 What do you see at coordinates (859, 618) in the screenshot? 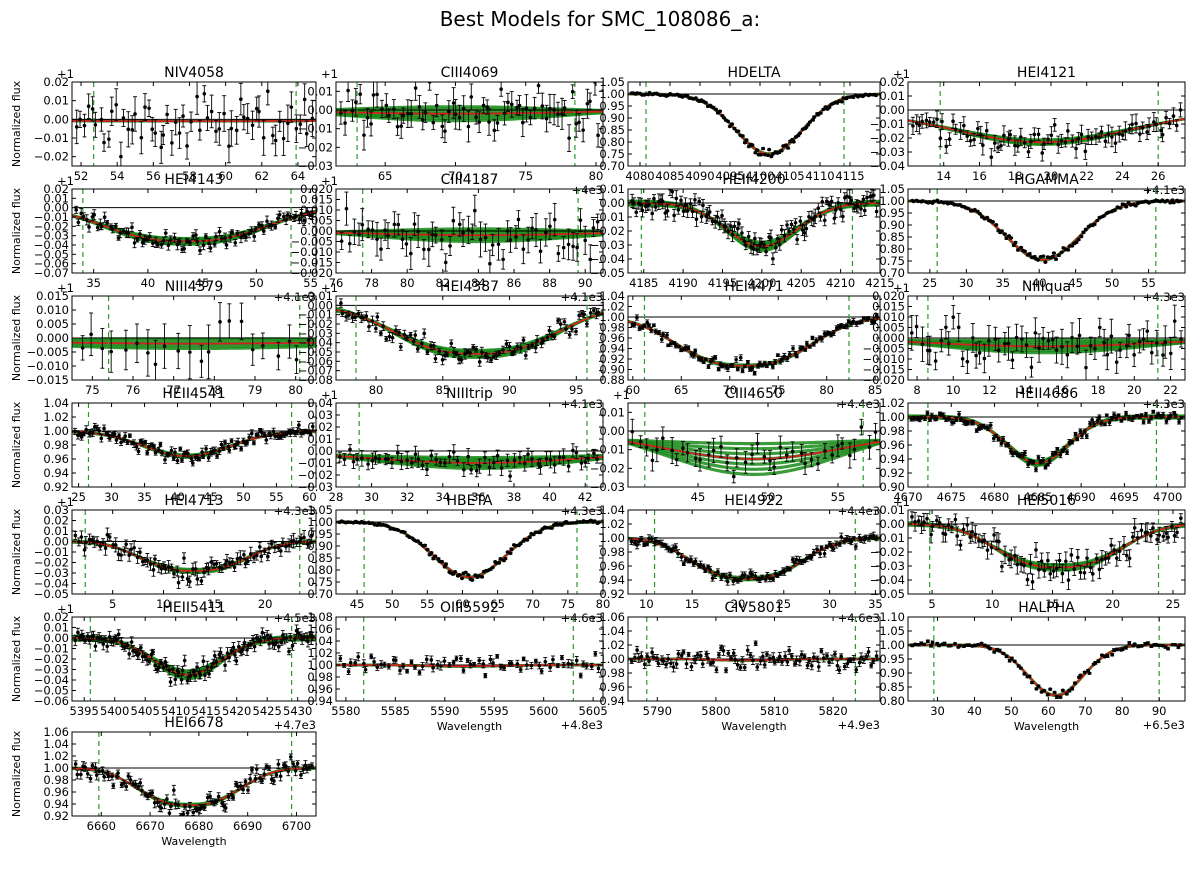
I see `x-offset-label: +4.6e3` at bounding box center [859, 618].